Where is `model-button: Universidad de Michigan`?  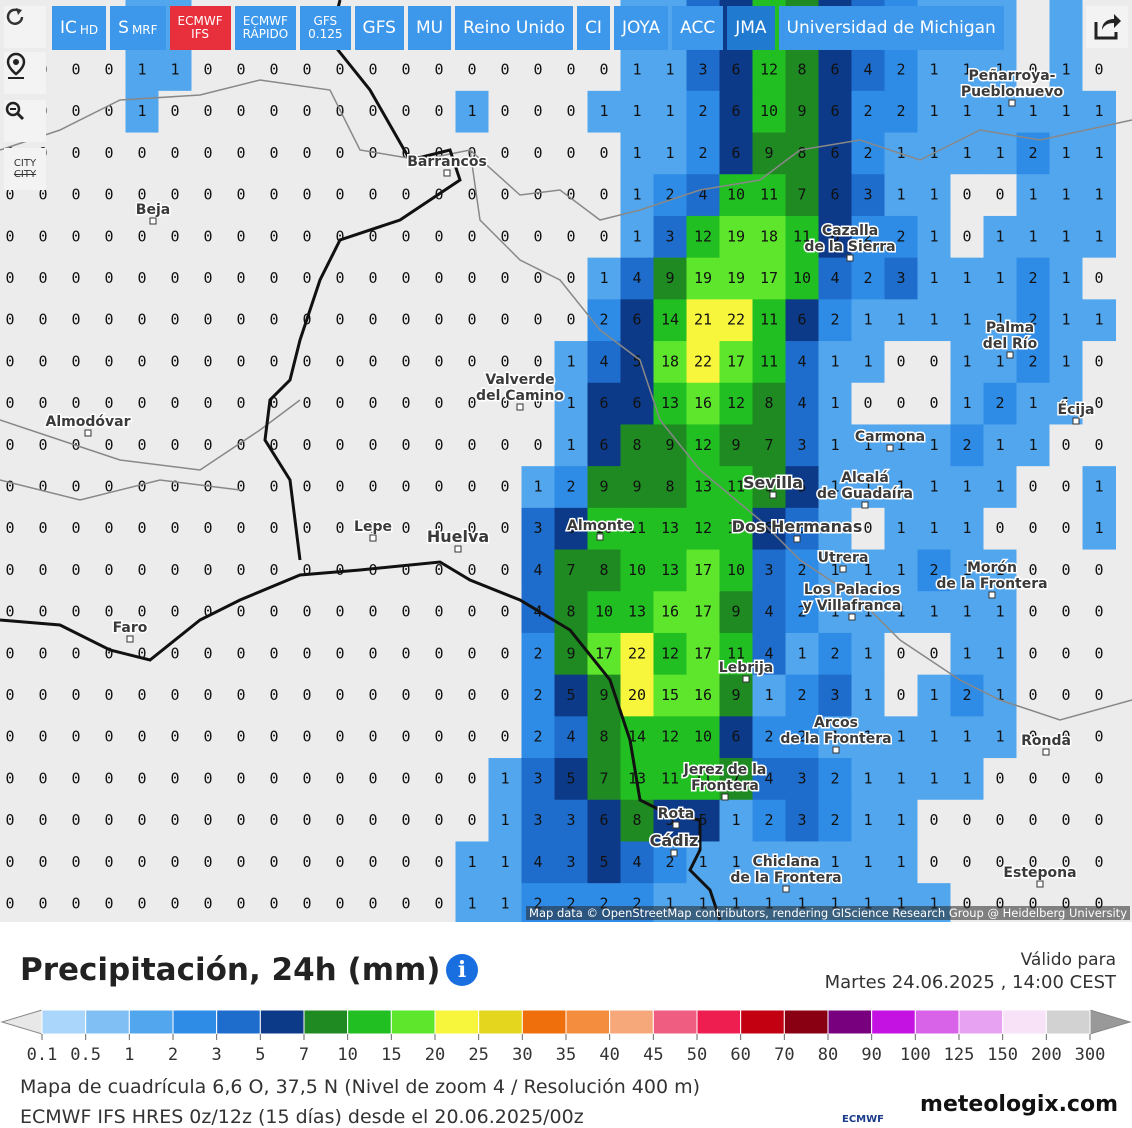 model-button: Universidad de Michigan is located at coordinates (891, 28).